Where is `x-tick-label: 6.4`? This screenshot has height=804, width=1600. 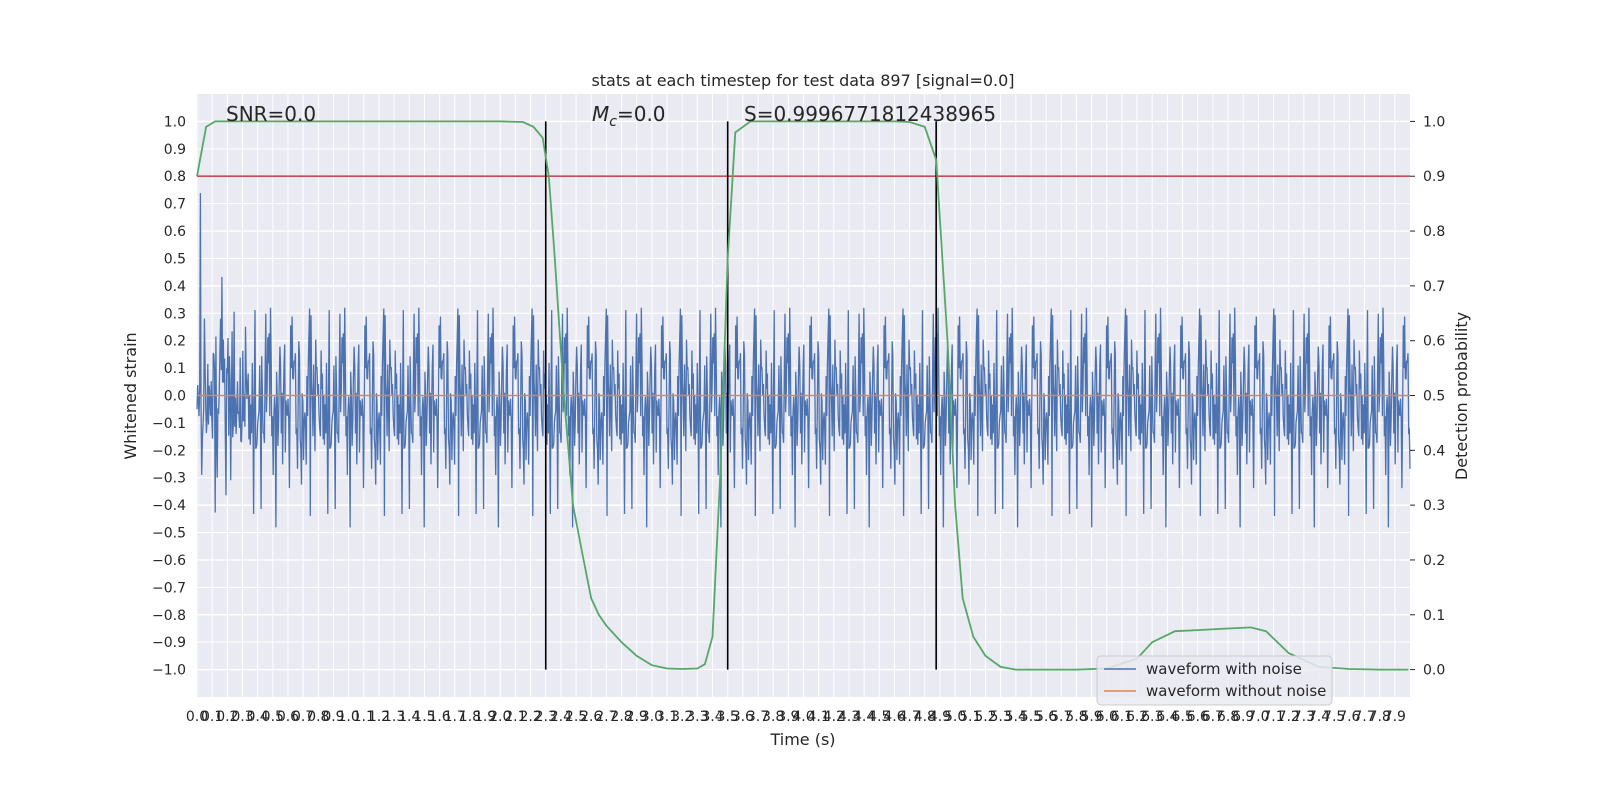 x-tick-label: 6.4 is located at coordinates (1167, 717).